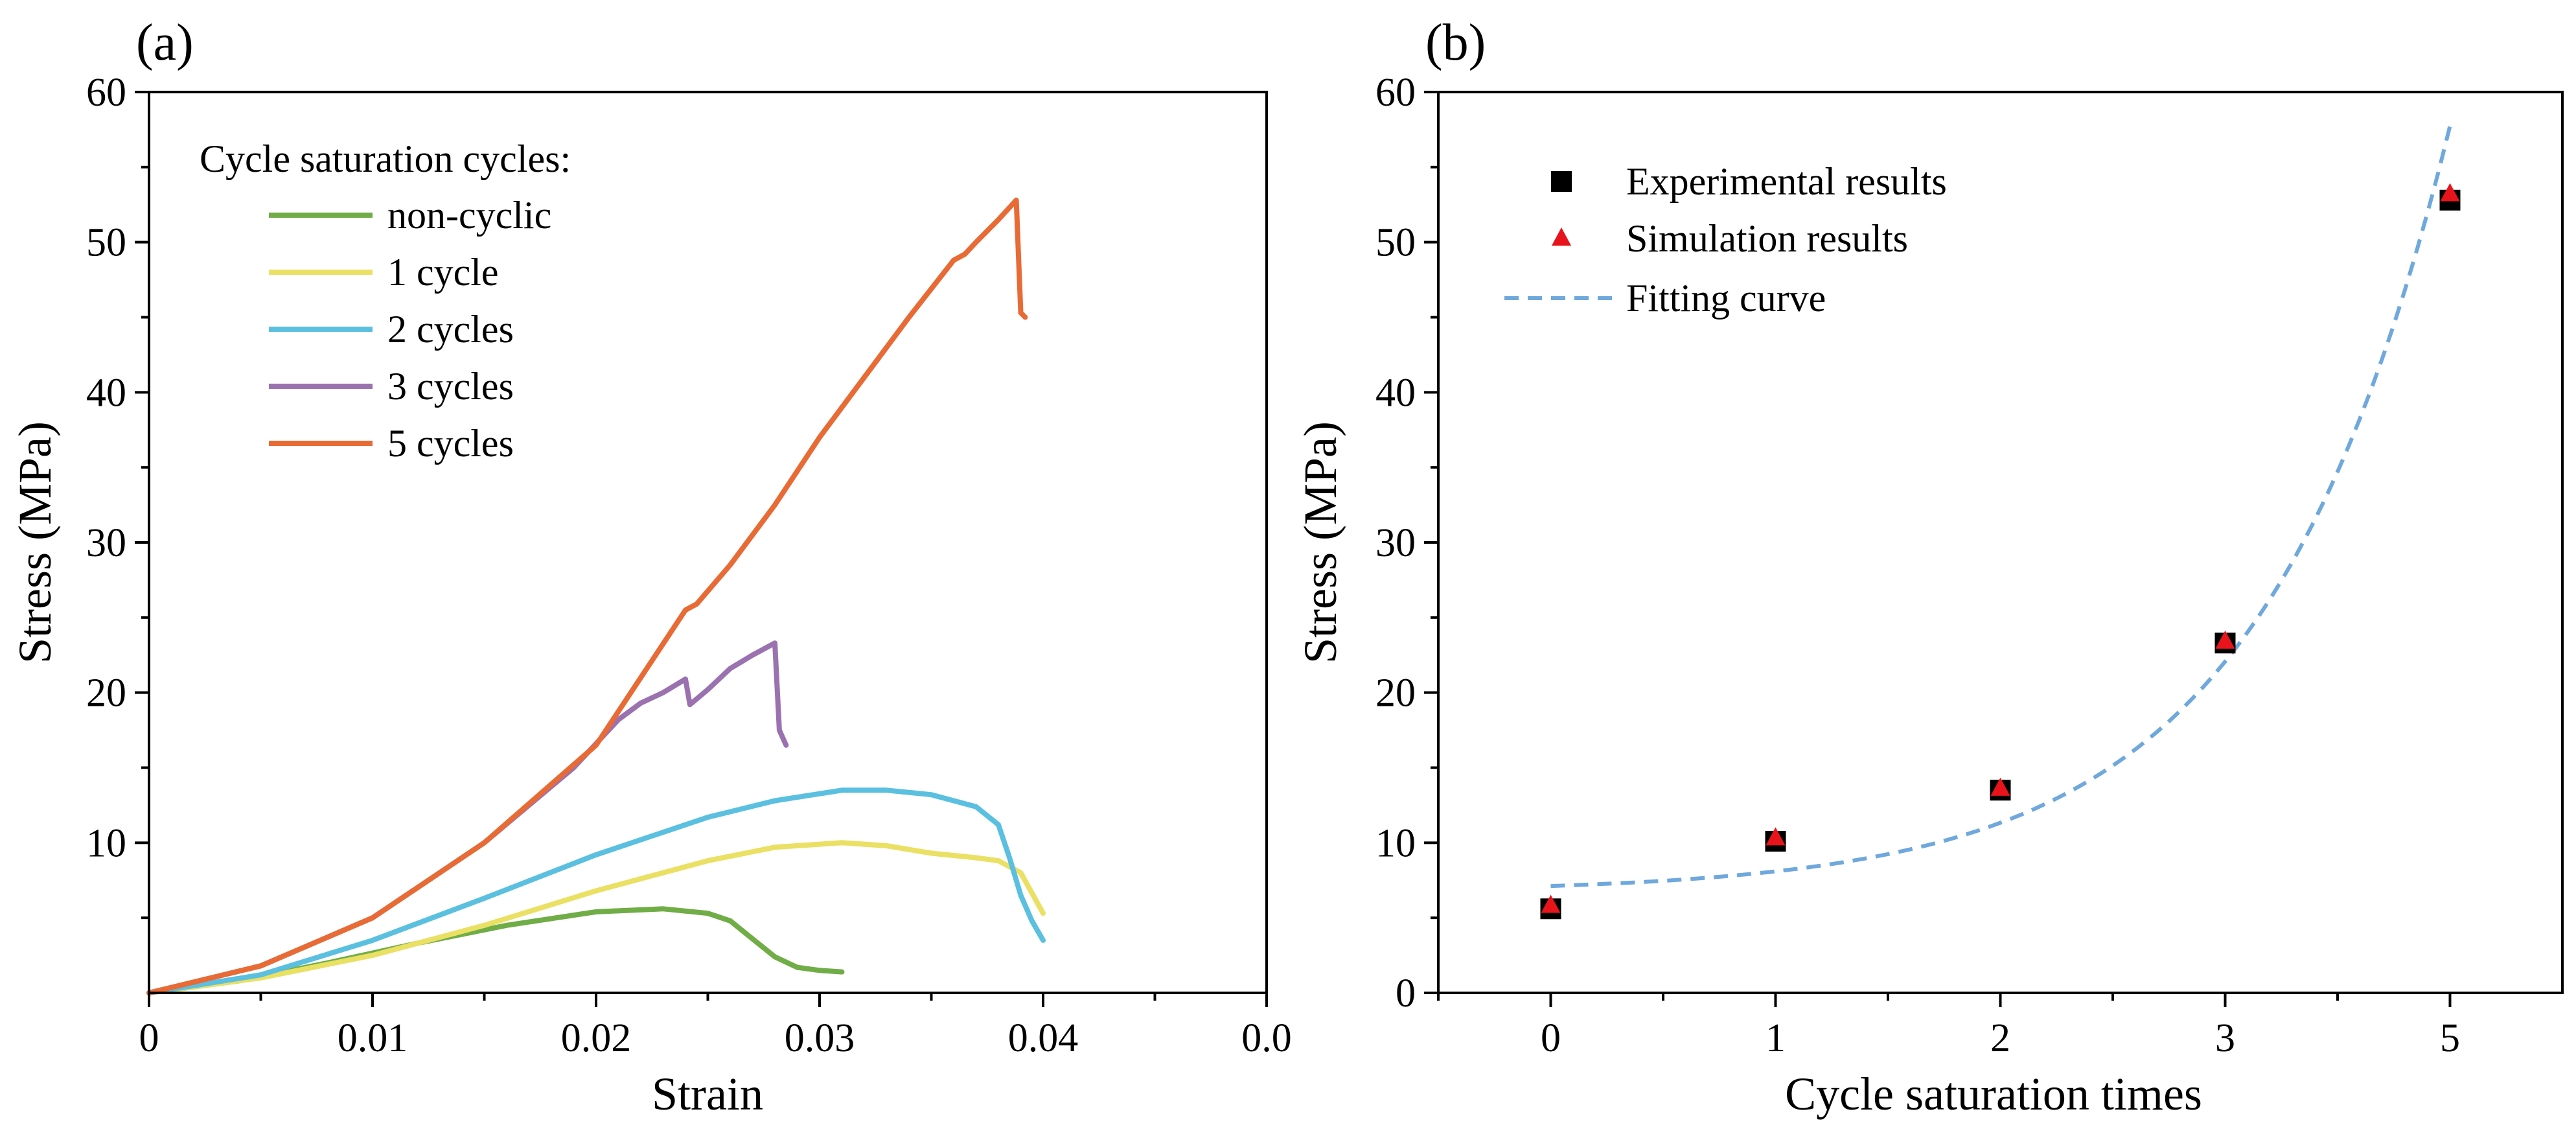  Describe the element at coordinates (1726, 298) in the screenshot. I see `legend-entry: Fitting curve` at that location.